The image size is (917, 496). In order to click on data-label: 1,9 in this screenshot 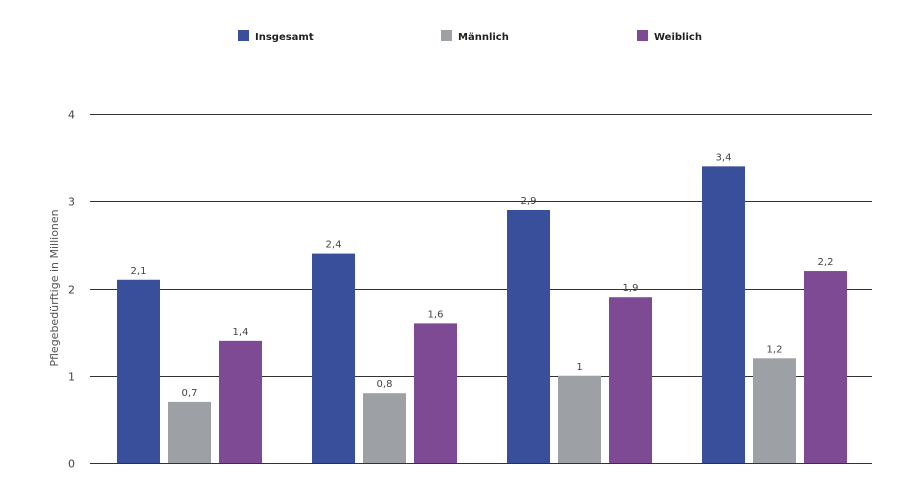, I will do `click(631, 288)`.